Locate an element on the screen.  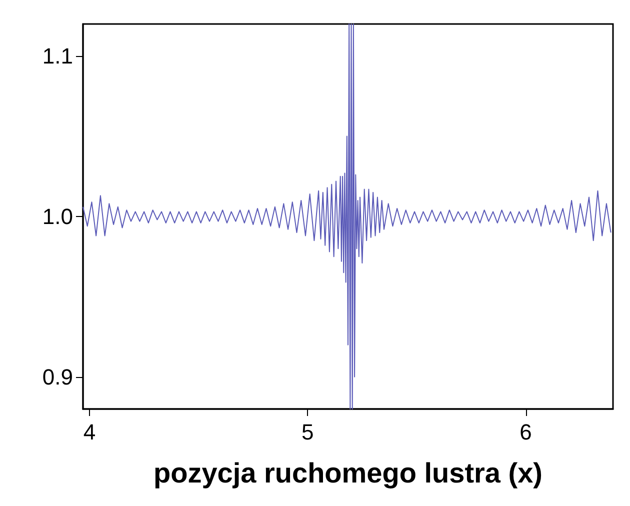
x-tick-label: 6 is located at coordinates (526, 432).